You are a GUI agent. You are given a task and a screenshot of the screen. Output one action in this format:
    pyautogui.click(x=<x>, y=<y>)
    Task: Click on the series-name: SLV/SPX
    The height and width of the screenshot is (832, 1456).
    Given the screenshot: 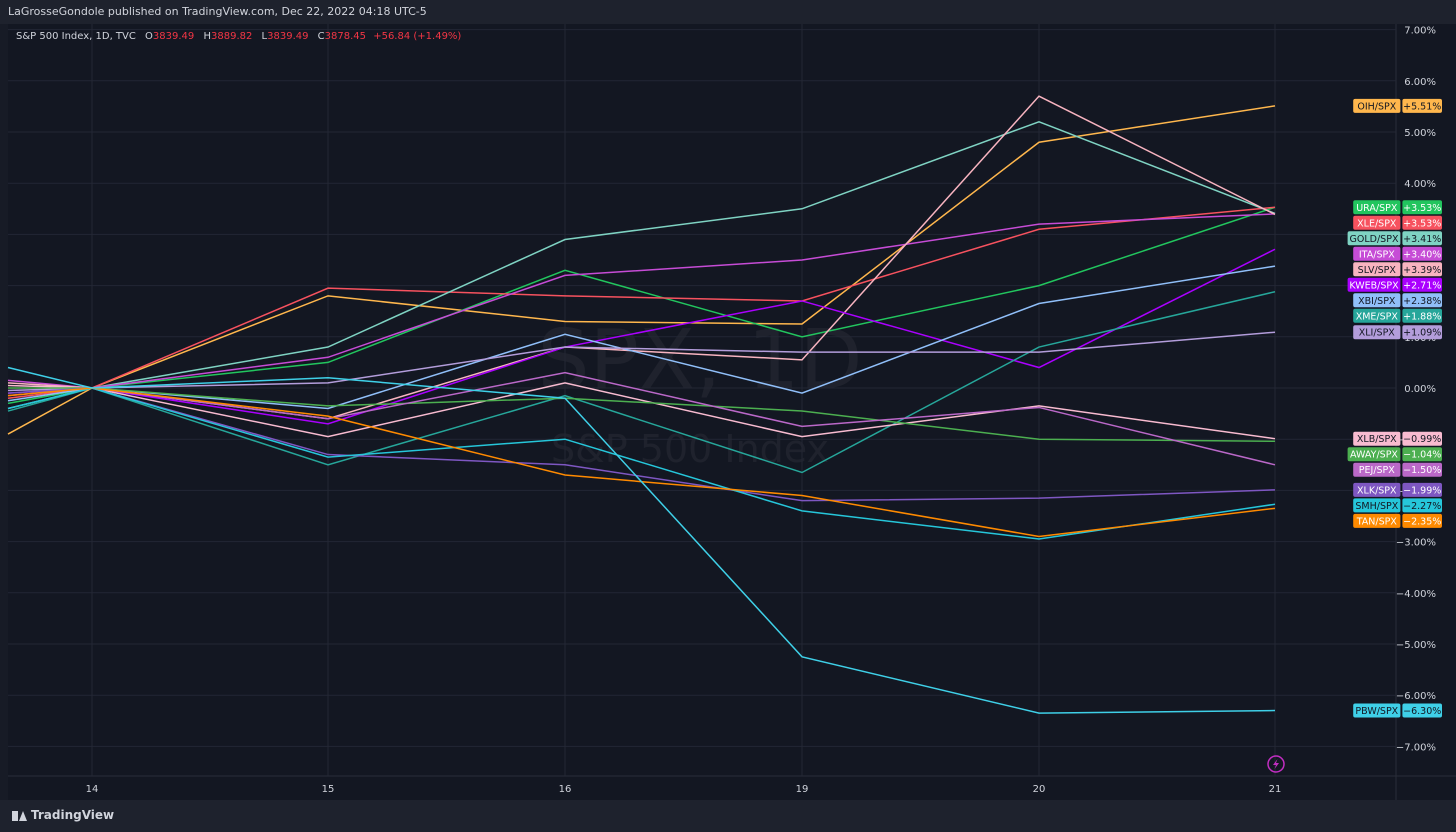 What is the action you would take?
    pyautogui.click(x=1377, y=270)
    